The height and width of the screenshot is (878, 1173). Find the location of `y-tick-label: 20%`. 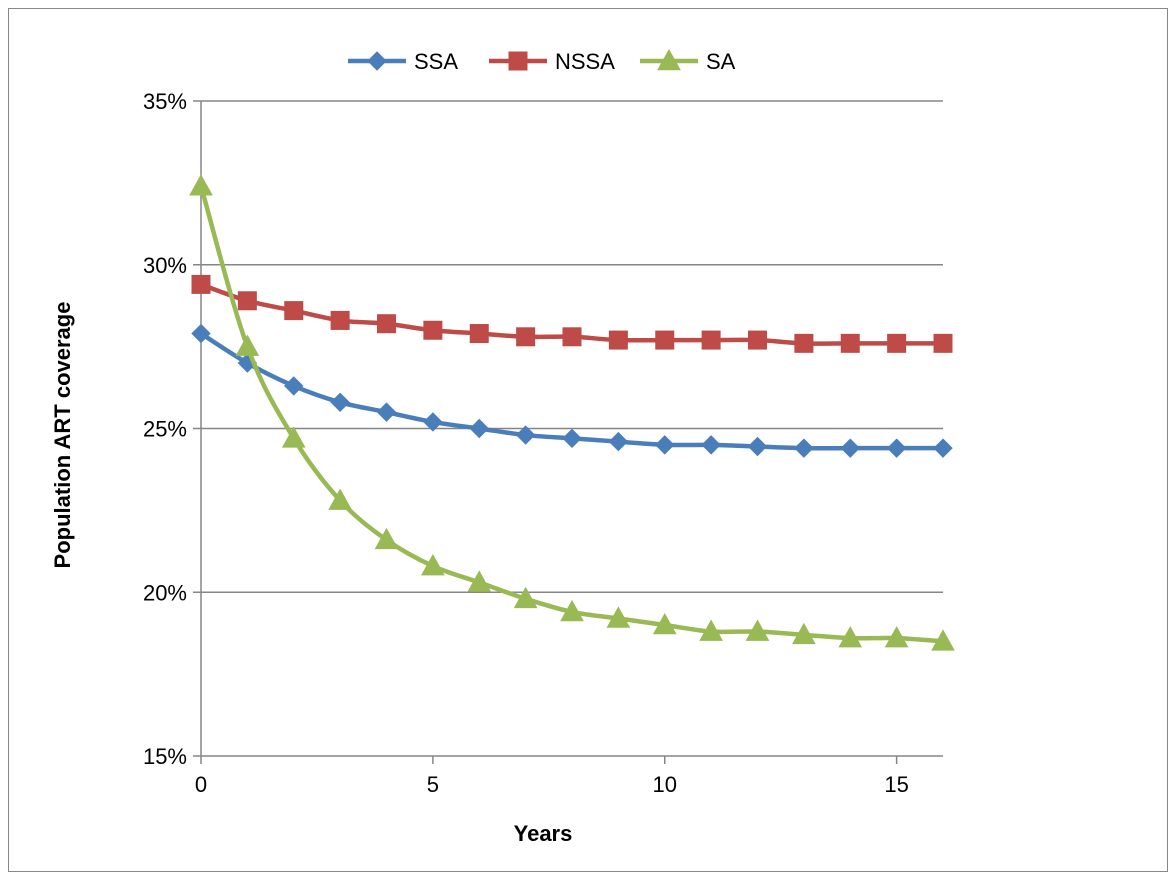

y-tick-label: 20% is located at coordinates (165, 592).